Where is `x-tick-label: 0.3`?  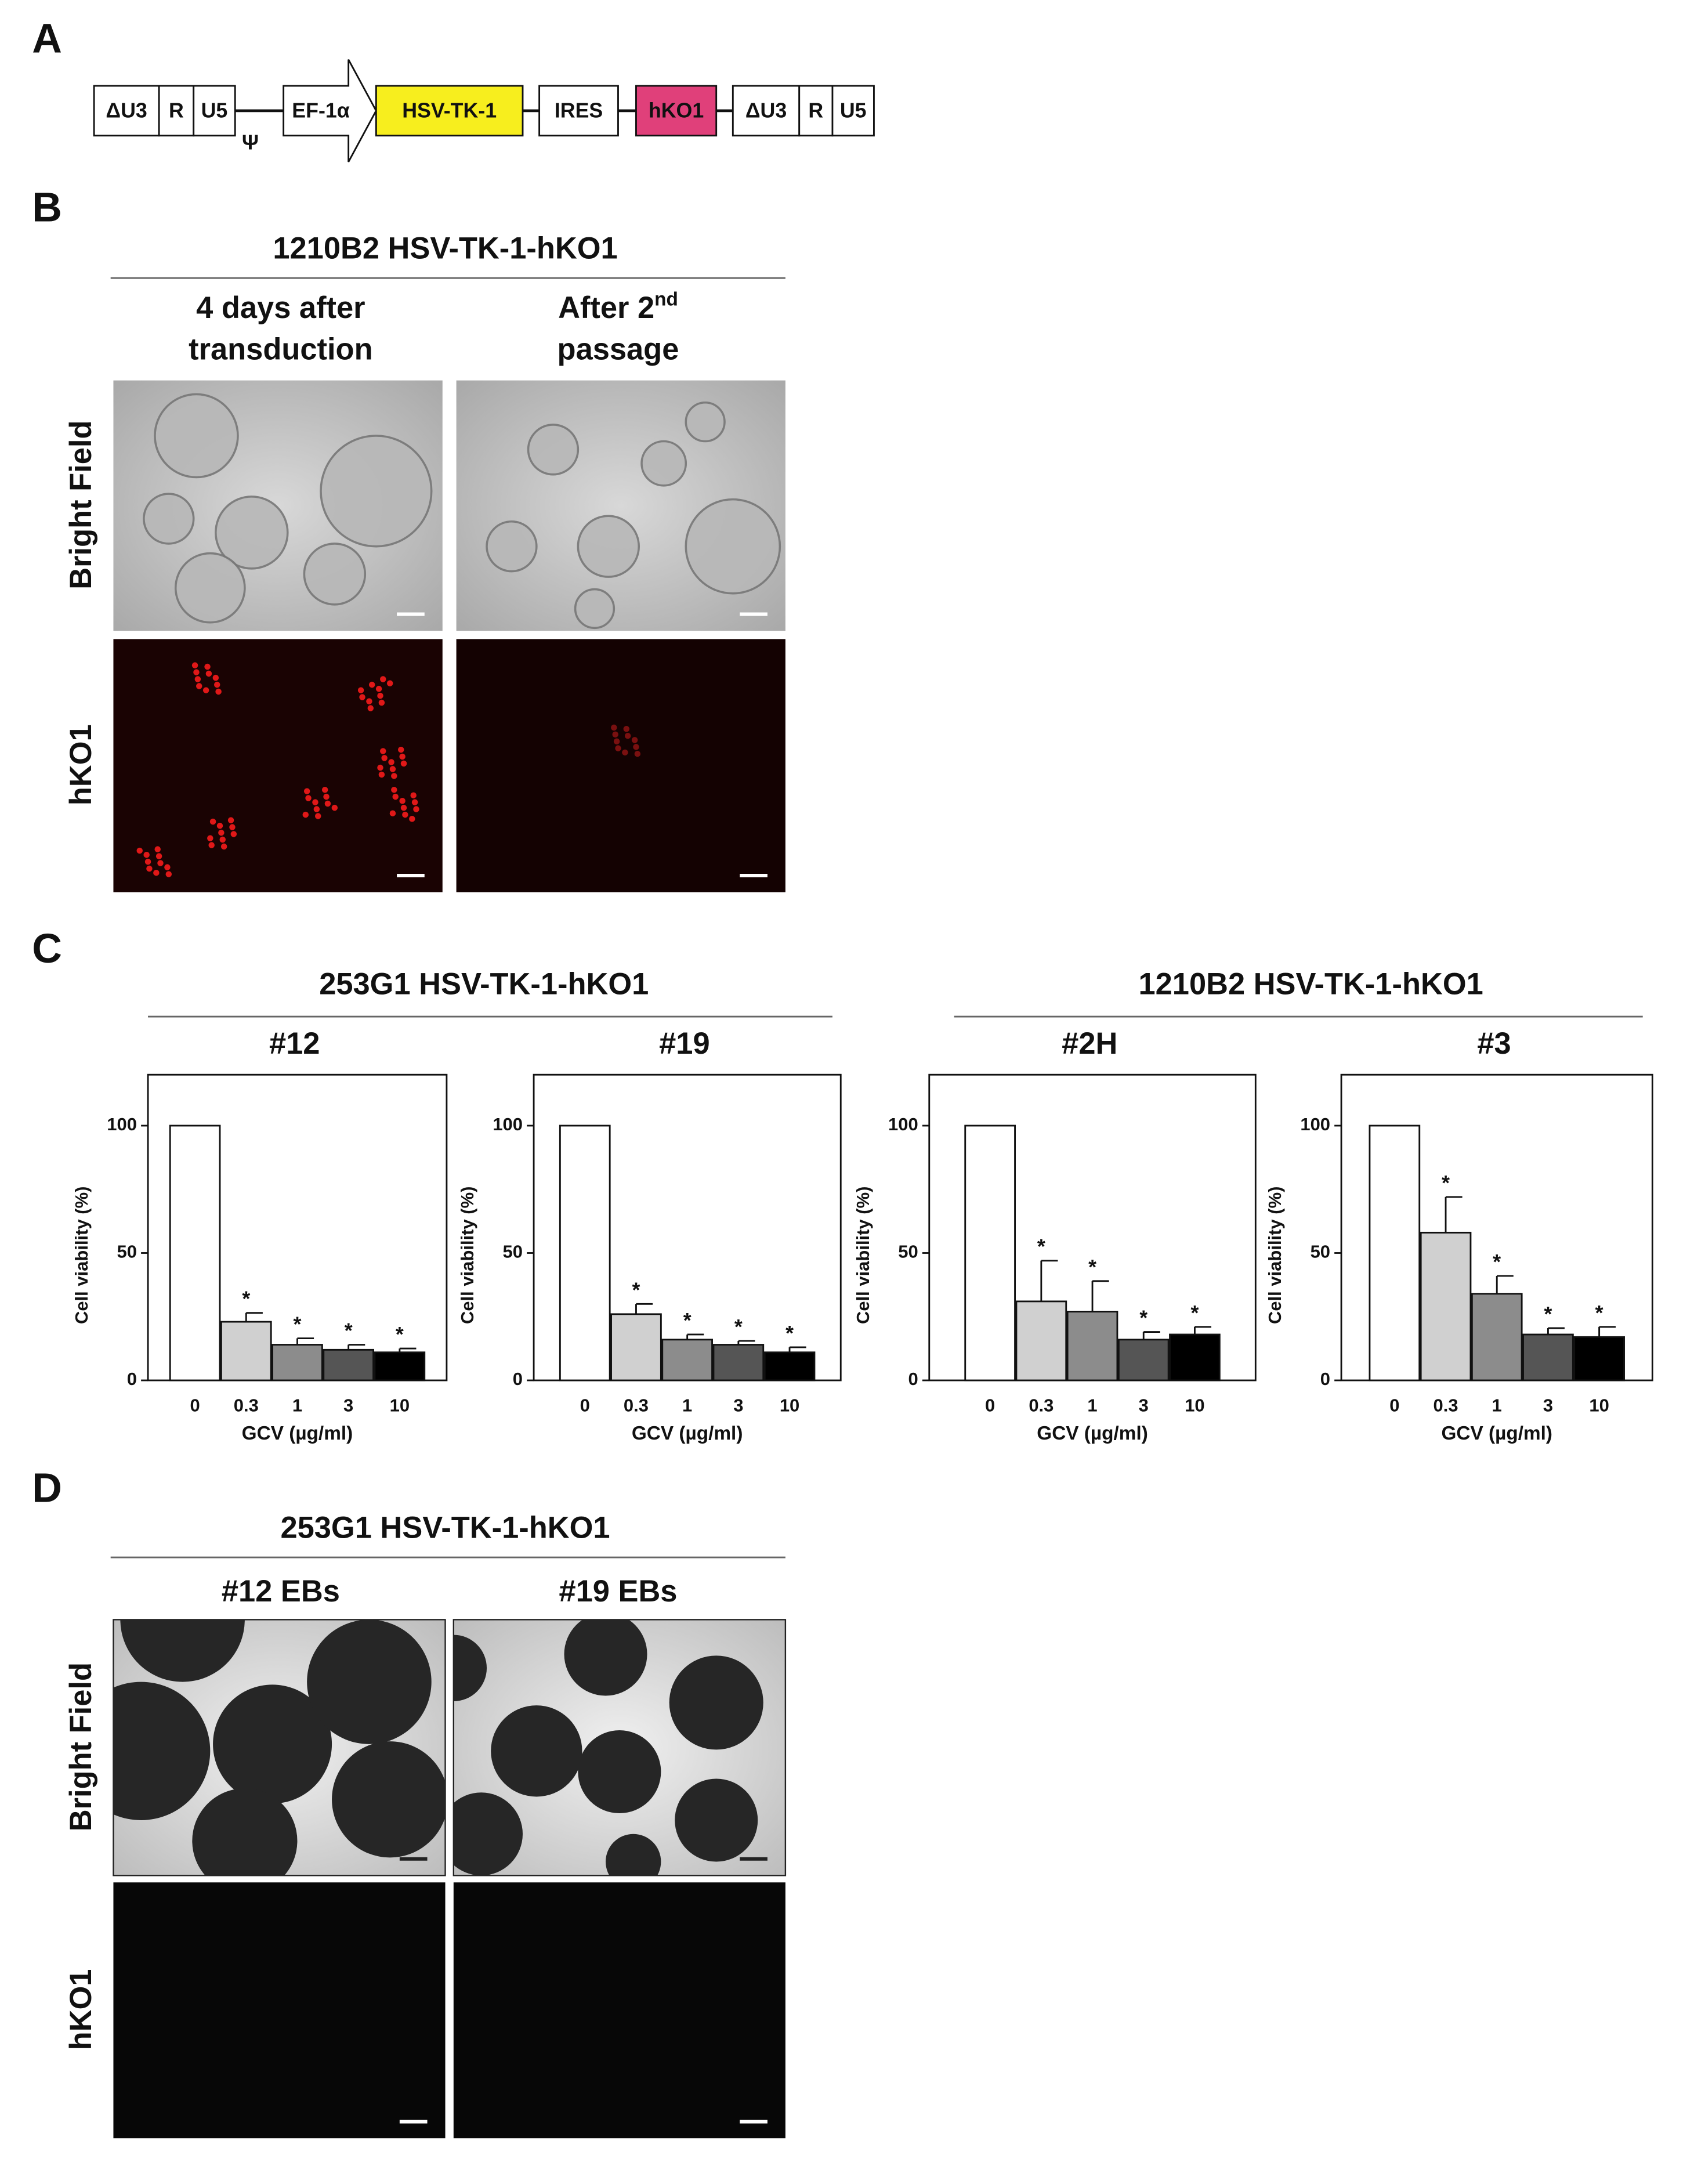 x-tick-label: 0.3 is located at coordinates (637, 1405).